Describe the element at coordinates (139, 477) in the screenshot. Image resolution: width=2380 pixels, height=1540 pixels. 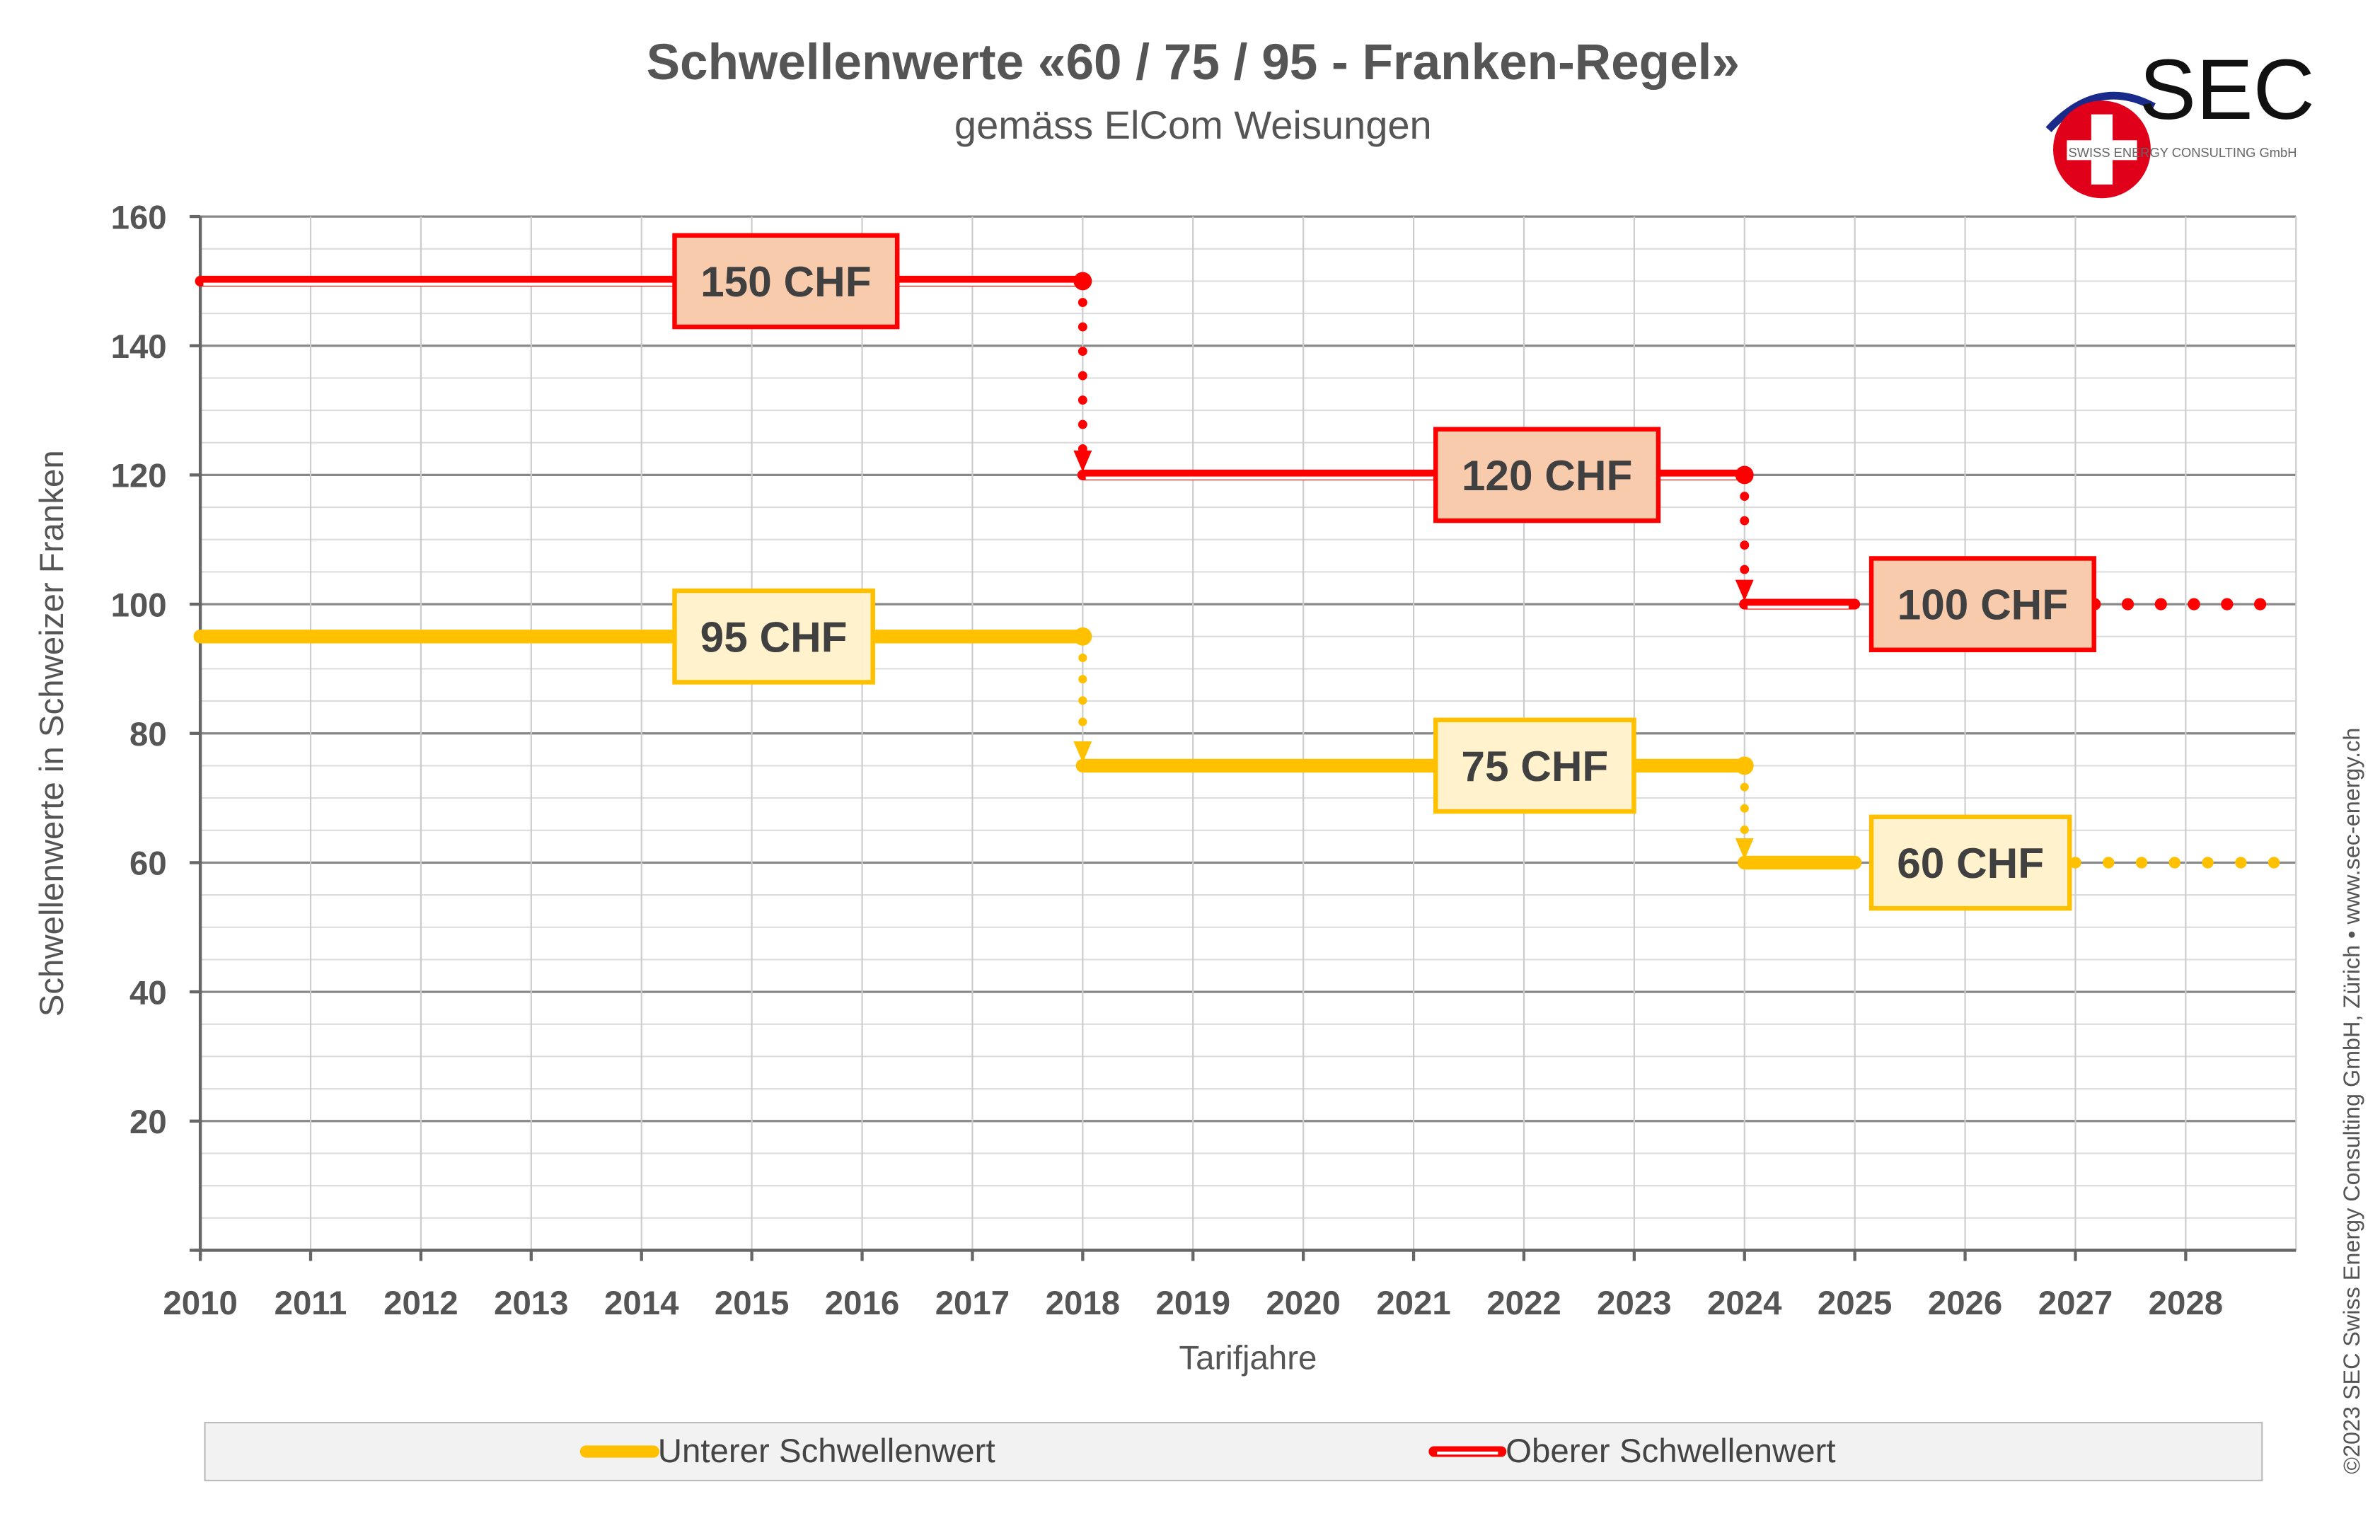
I see `y-tick-label: 120` at that location.